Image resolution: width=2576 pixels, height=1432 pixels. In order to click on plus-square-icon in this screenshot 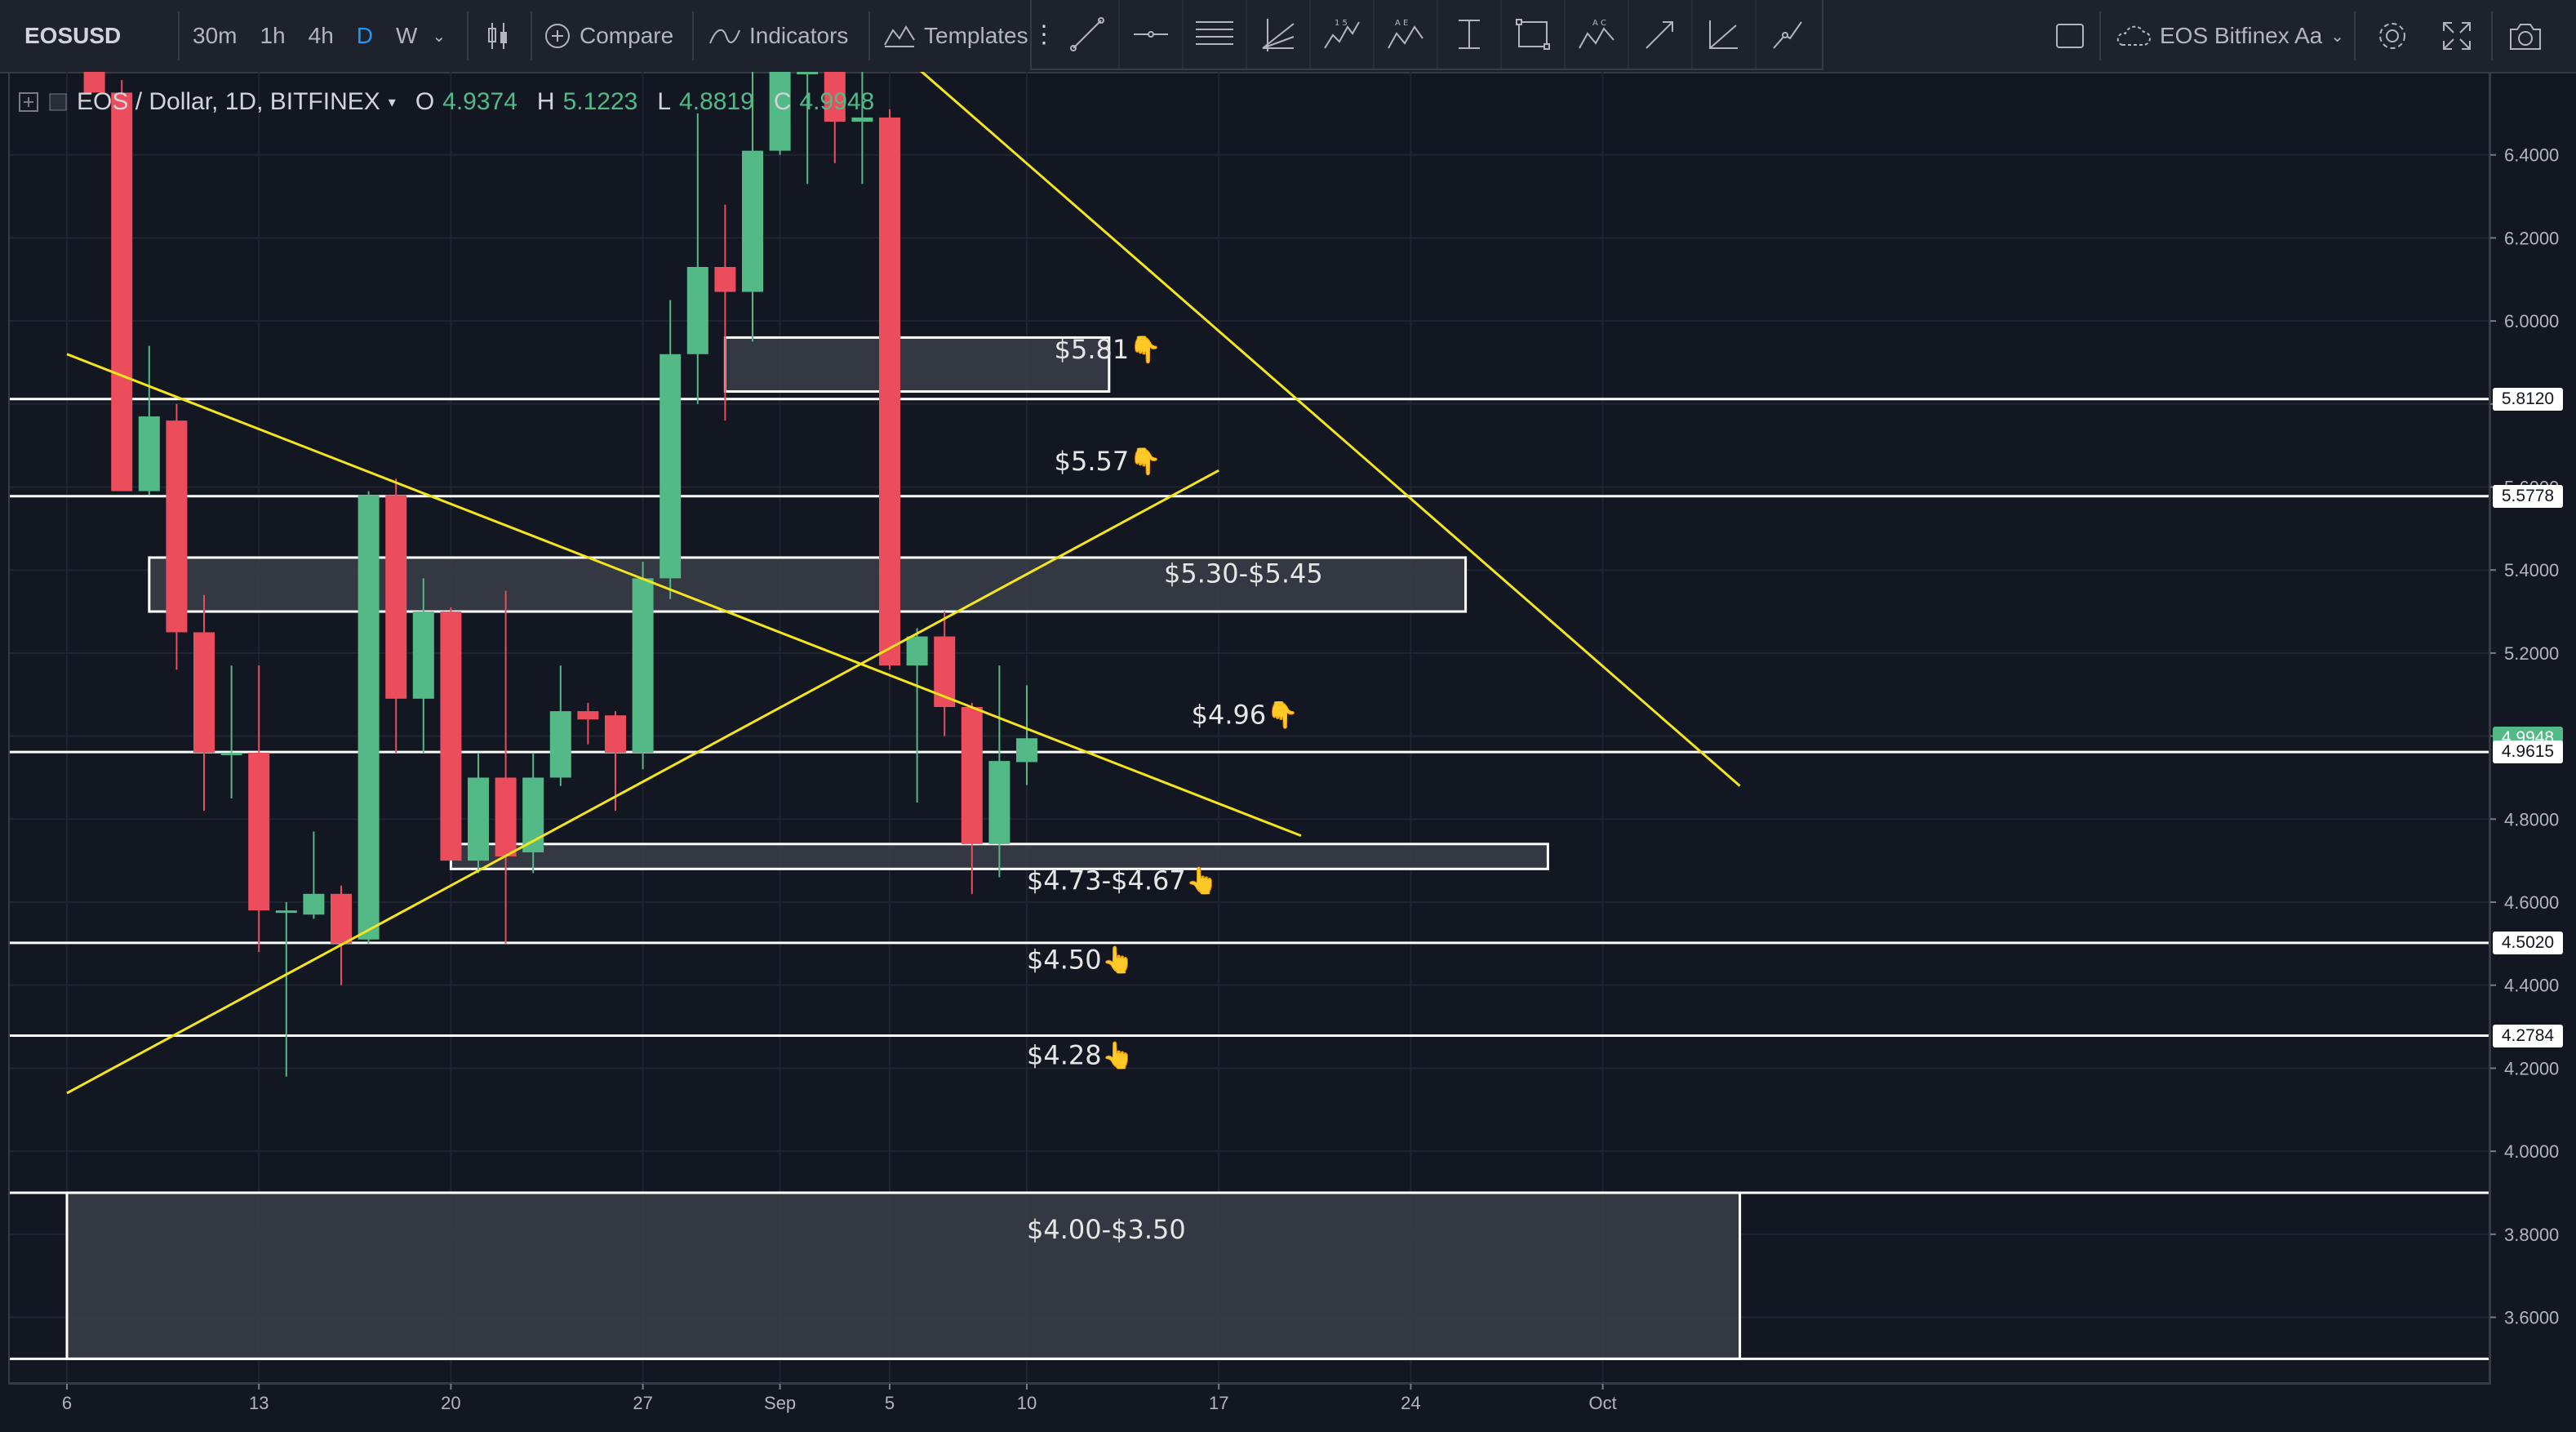, I will do `click(28, 102)`.